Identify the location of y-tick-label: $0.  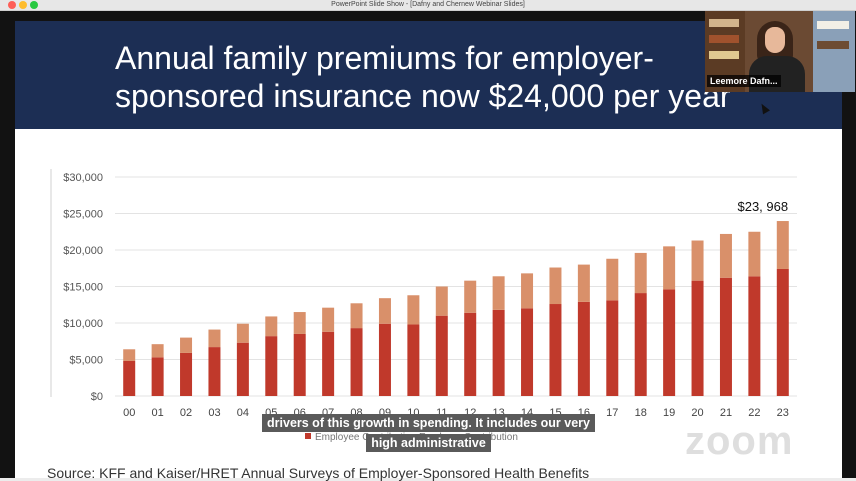
(97, 397).